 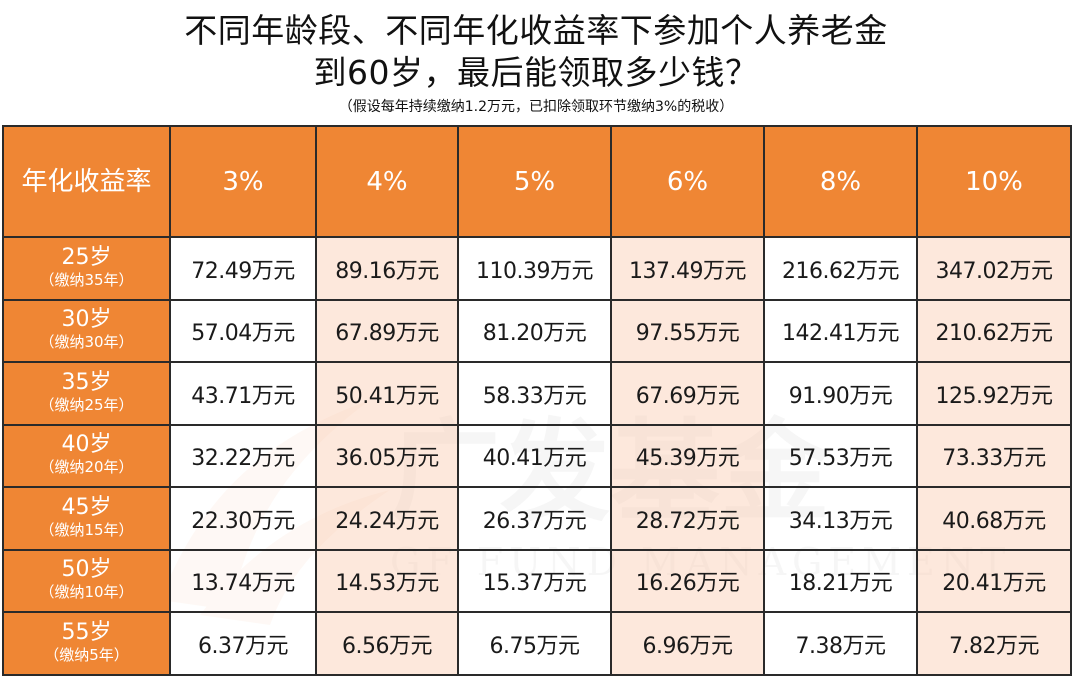 I want to click on payout-value-cell: 81.20万元, so click(x=534, y=331).